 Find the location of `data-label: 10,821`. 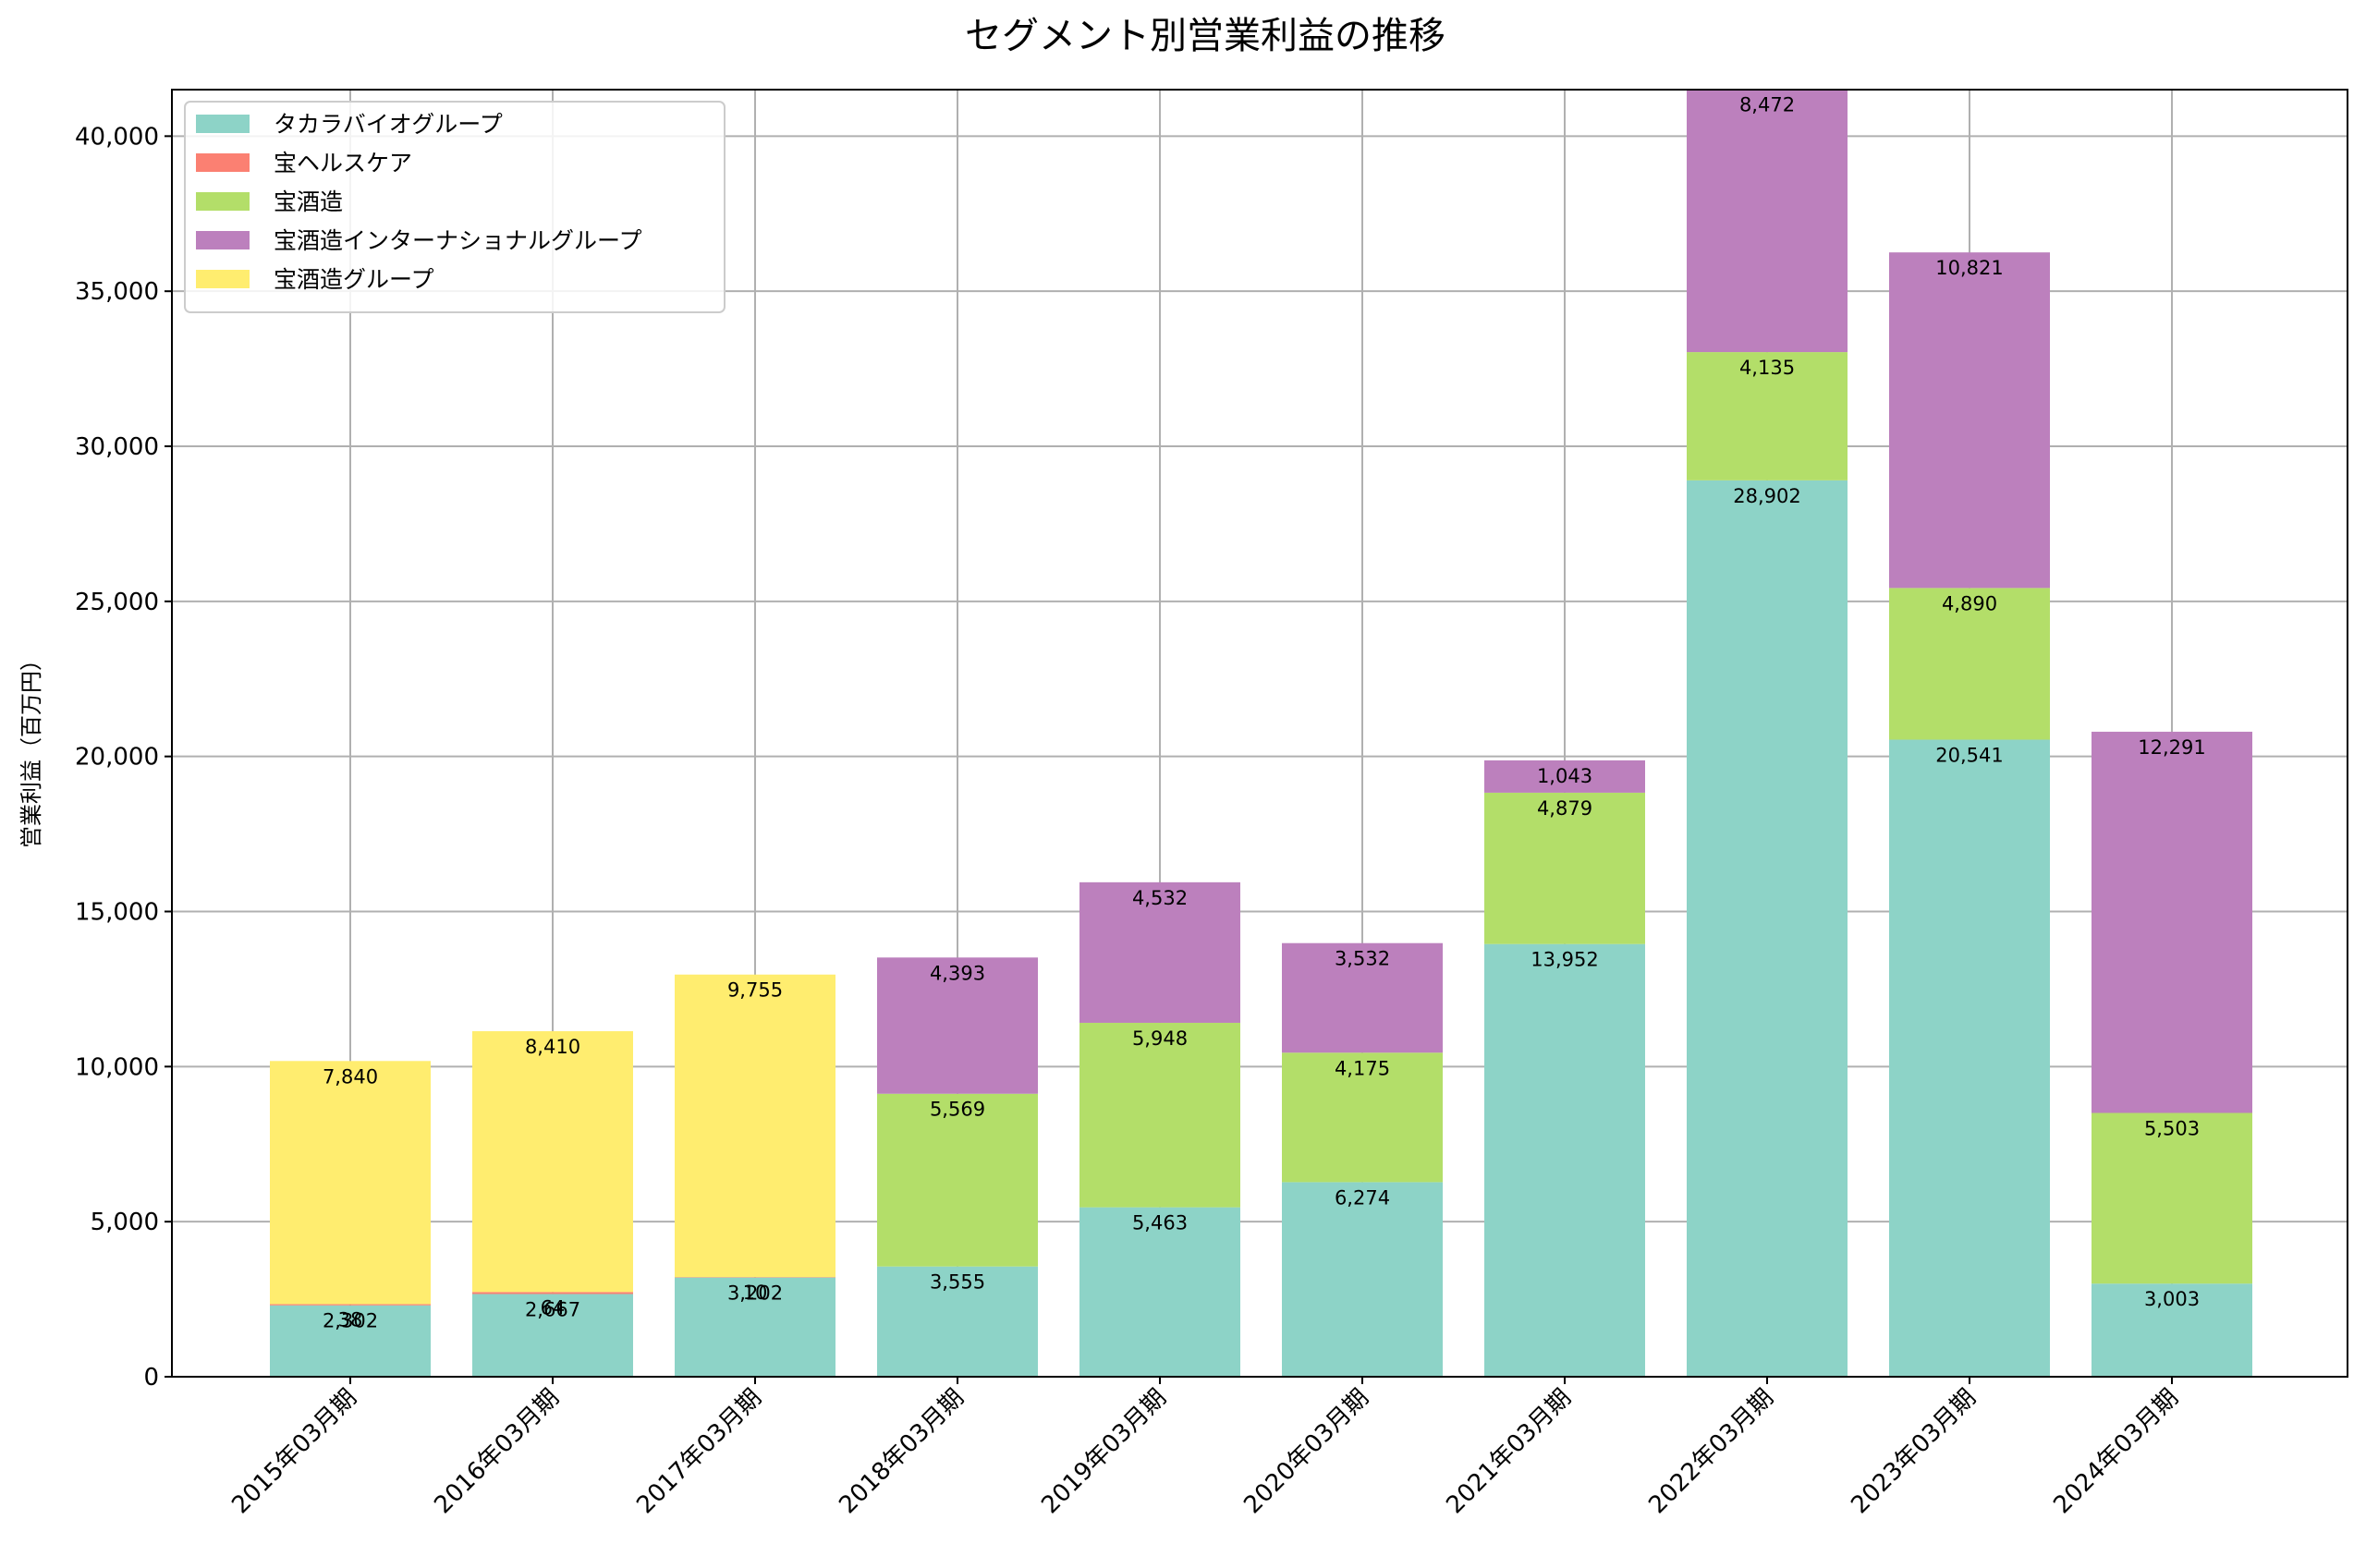

data-label: 10,821 is located at coordinates (1969, 268).